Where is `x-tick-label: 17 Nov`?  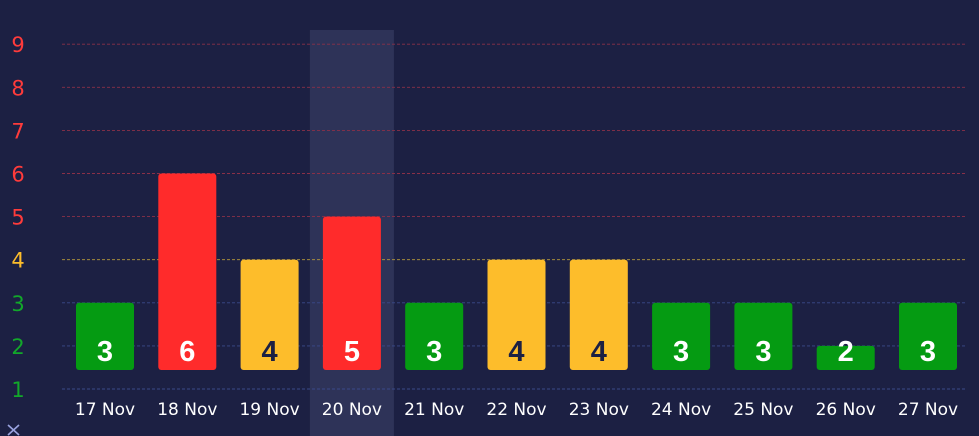 x-tick-label: 17 Nov is located at coordinates (105, 410).